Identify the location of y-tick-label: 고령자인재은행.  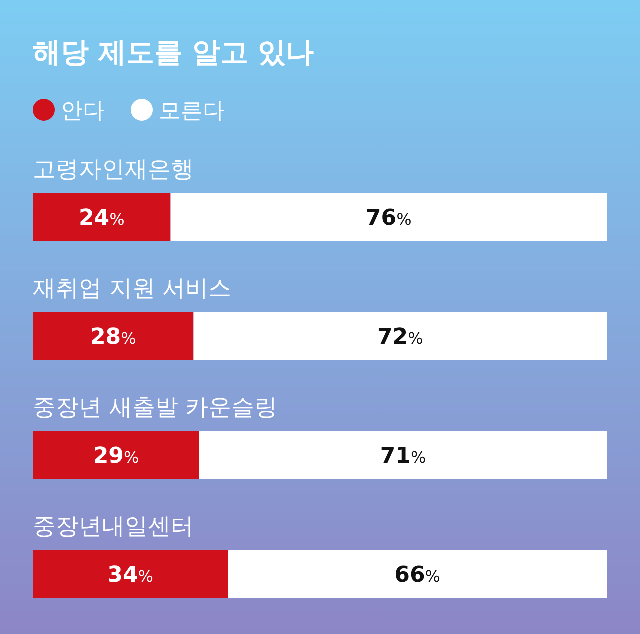
(113, 170).